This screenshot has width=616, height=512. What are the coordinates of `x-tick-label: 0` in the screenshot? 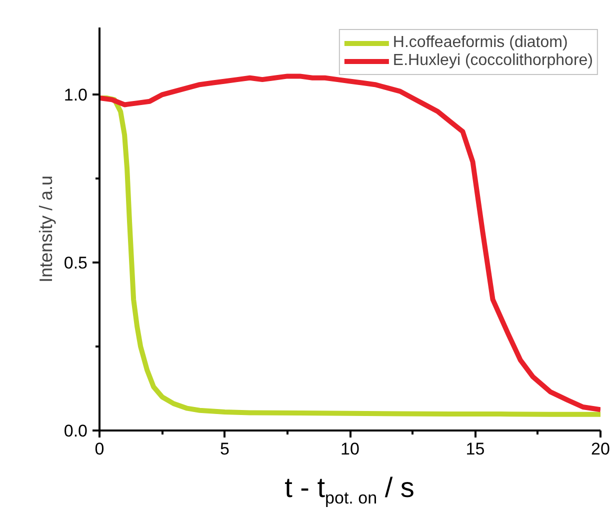 It's located at (99, 449).